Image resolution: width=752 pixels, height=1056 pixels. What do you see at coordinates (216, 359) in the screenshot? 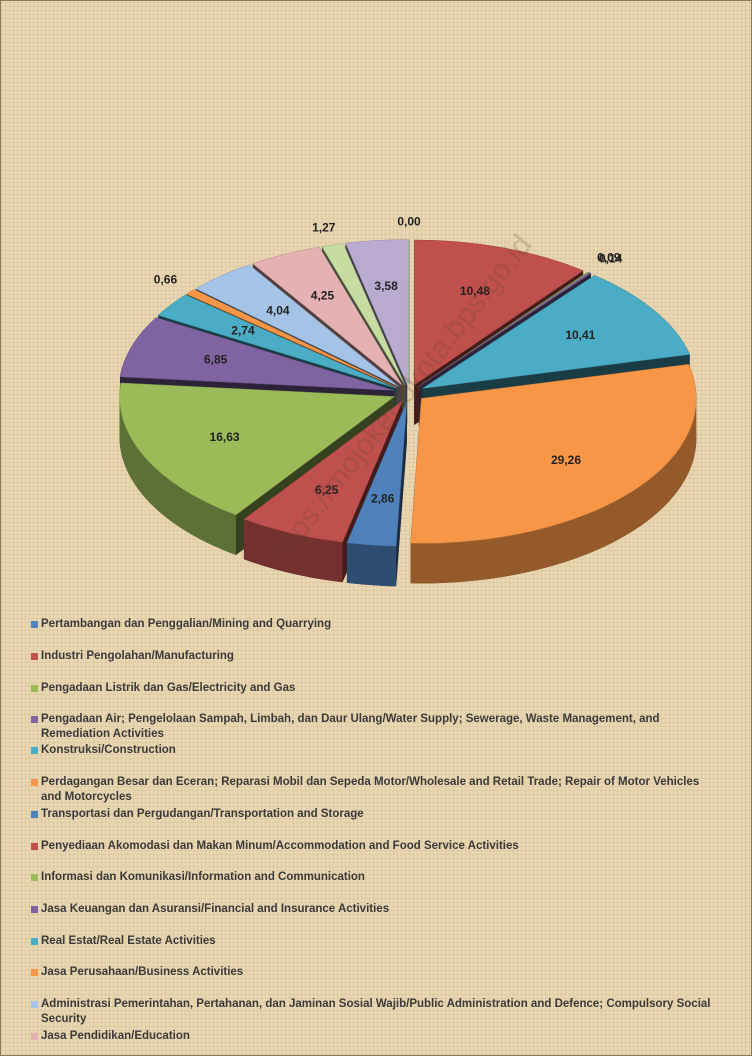
I see `data-label: 6,85` at bounding box center [216, 359].